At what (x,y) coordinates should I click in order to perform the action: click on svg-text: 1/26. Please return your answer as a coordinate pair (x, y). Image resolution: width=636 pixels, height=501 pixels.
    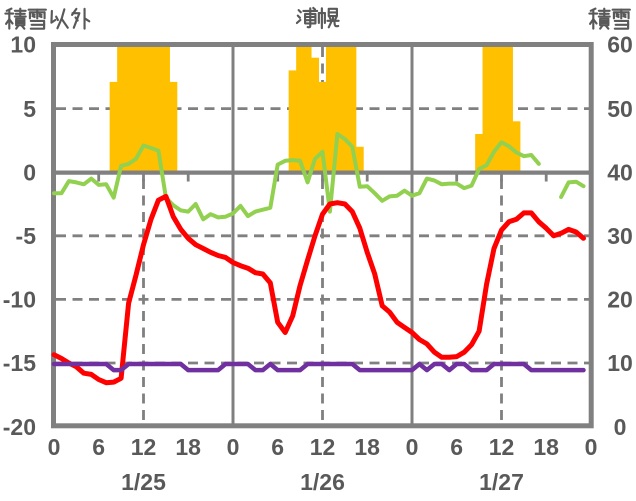
    Looking at the image, I should click on (322, 482).